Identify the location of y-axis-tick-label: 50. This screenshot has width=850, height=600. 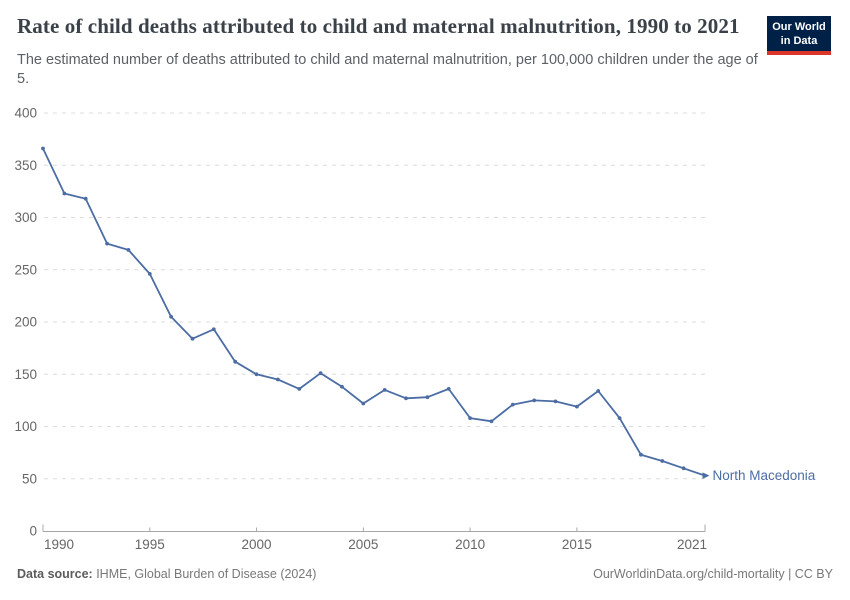
(29, 478).